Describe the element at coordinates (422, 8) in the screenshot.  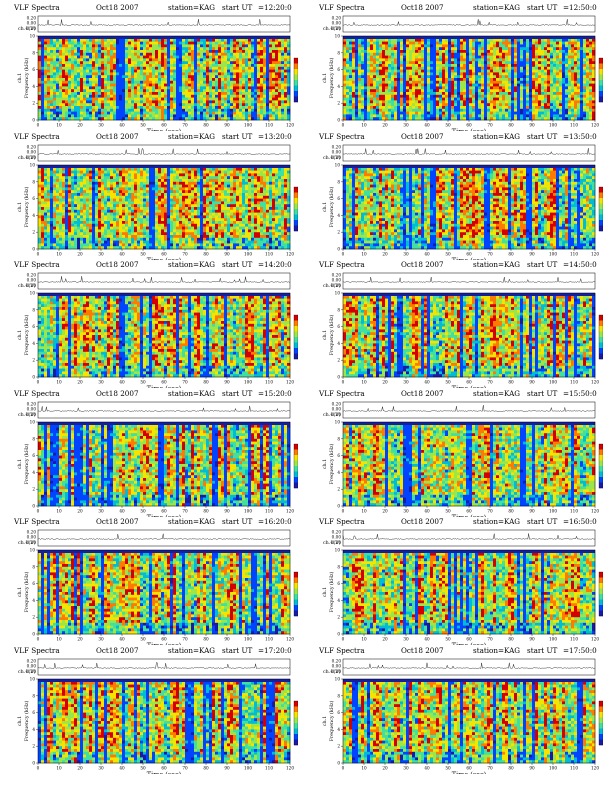
I see `panel-date: Oct18 2007` at that location.